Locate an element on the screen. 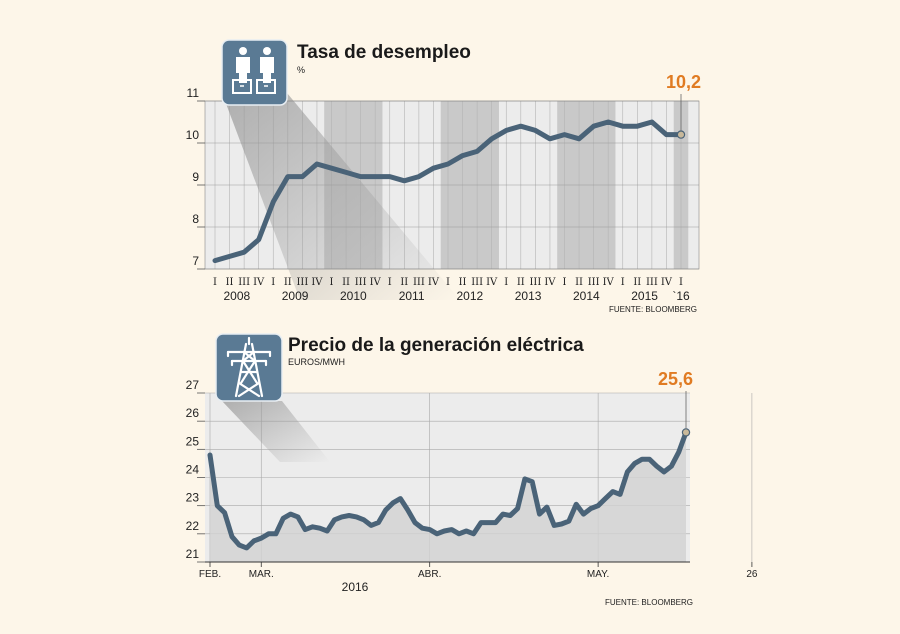  y-tick-label: 9 is located at coordinates (195, 177).